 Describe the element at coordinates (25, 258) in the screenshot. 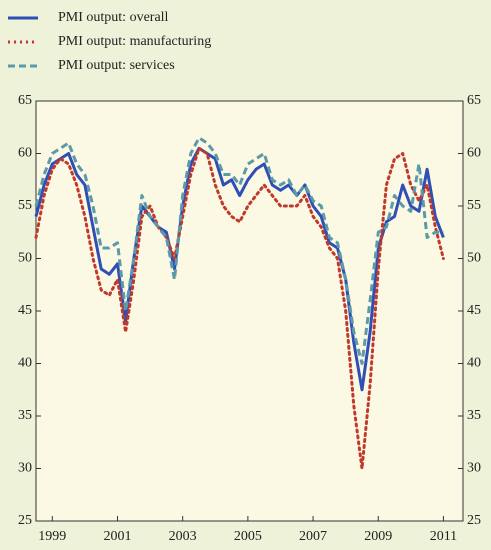

I see `y-tick-label: 50` at that location.